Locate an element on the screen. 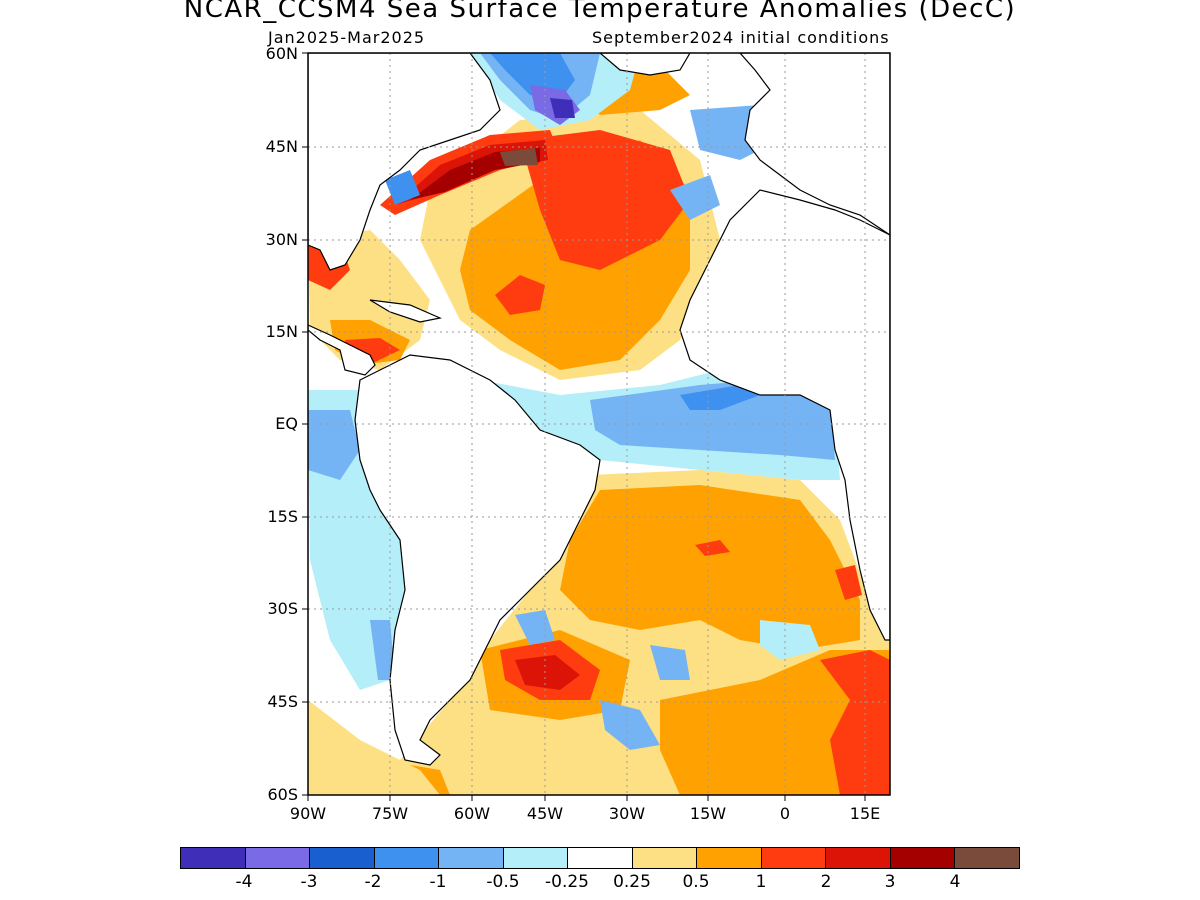 This screenshot has height=900, width=1200. lat-label-eq: EQ is located at coordinates (286, 423).